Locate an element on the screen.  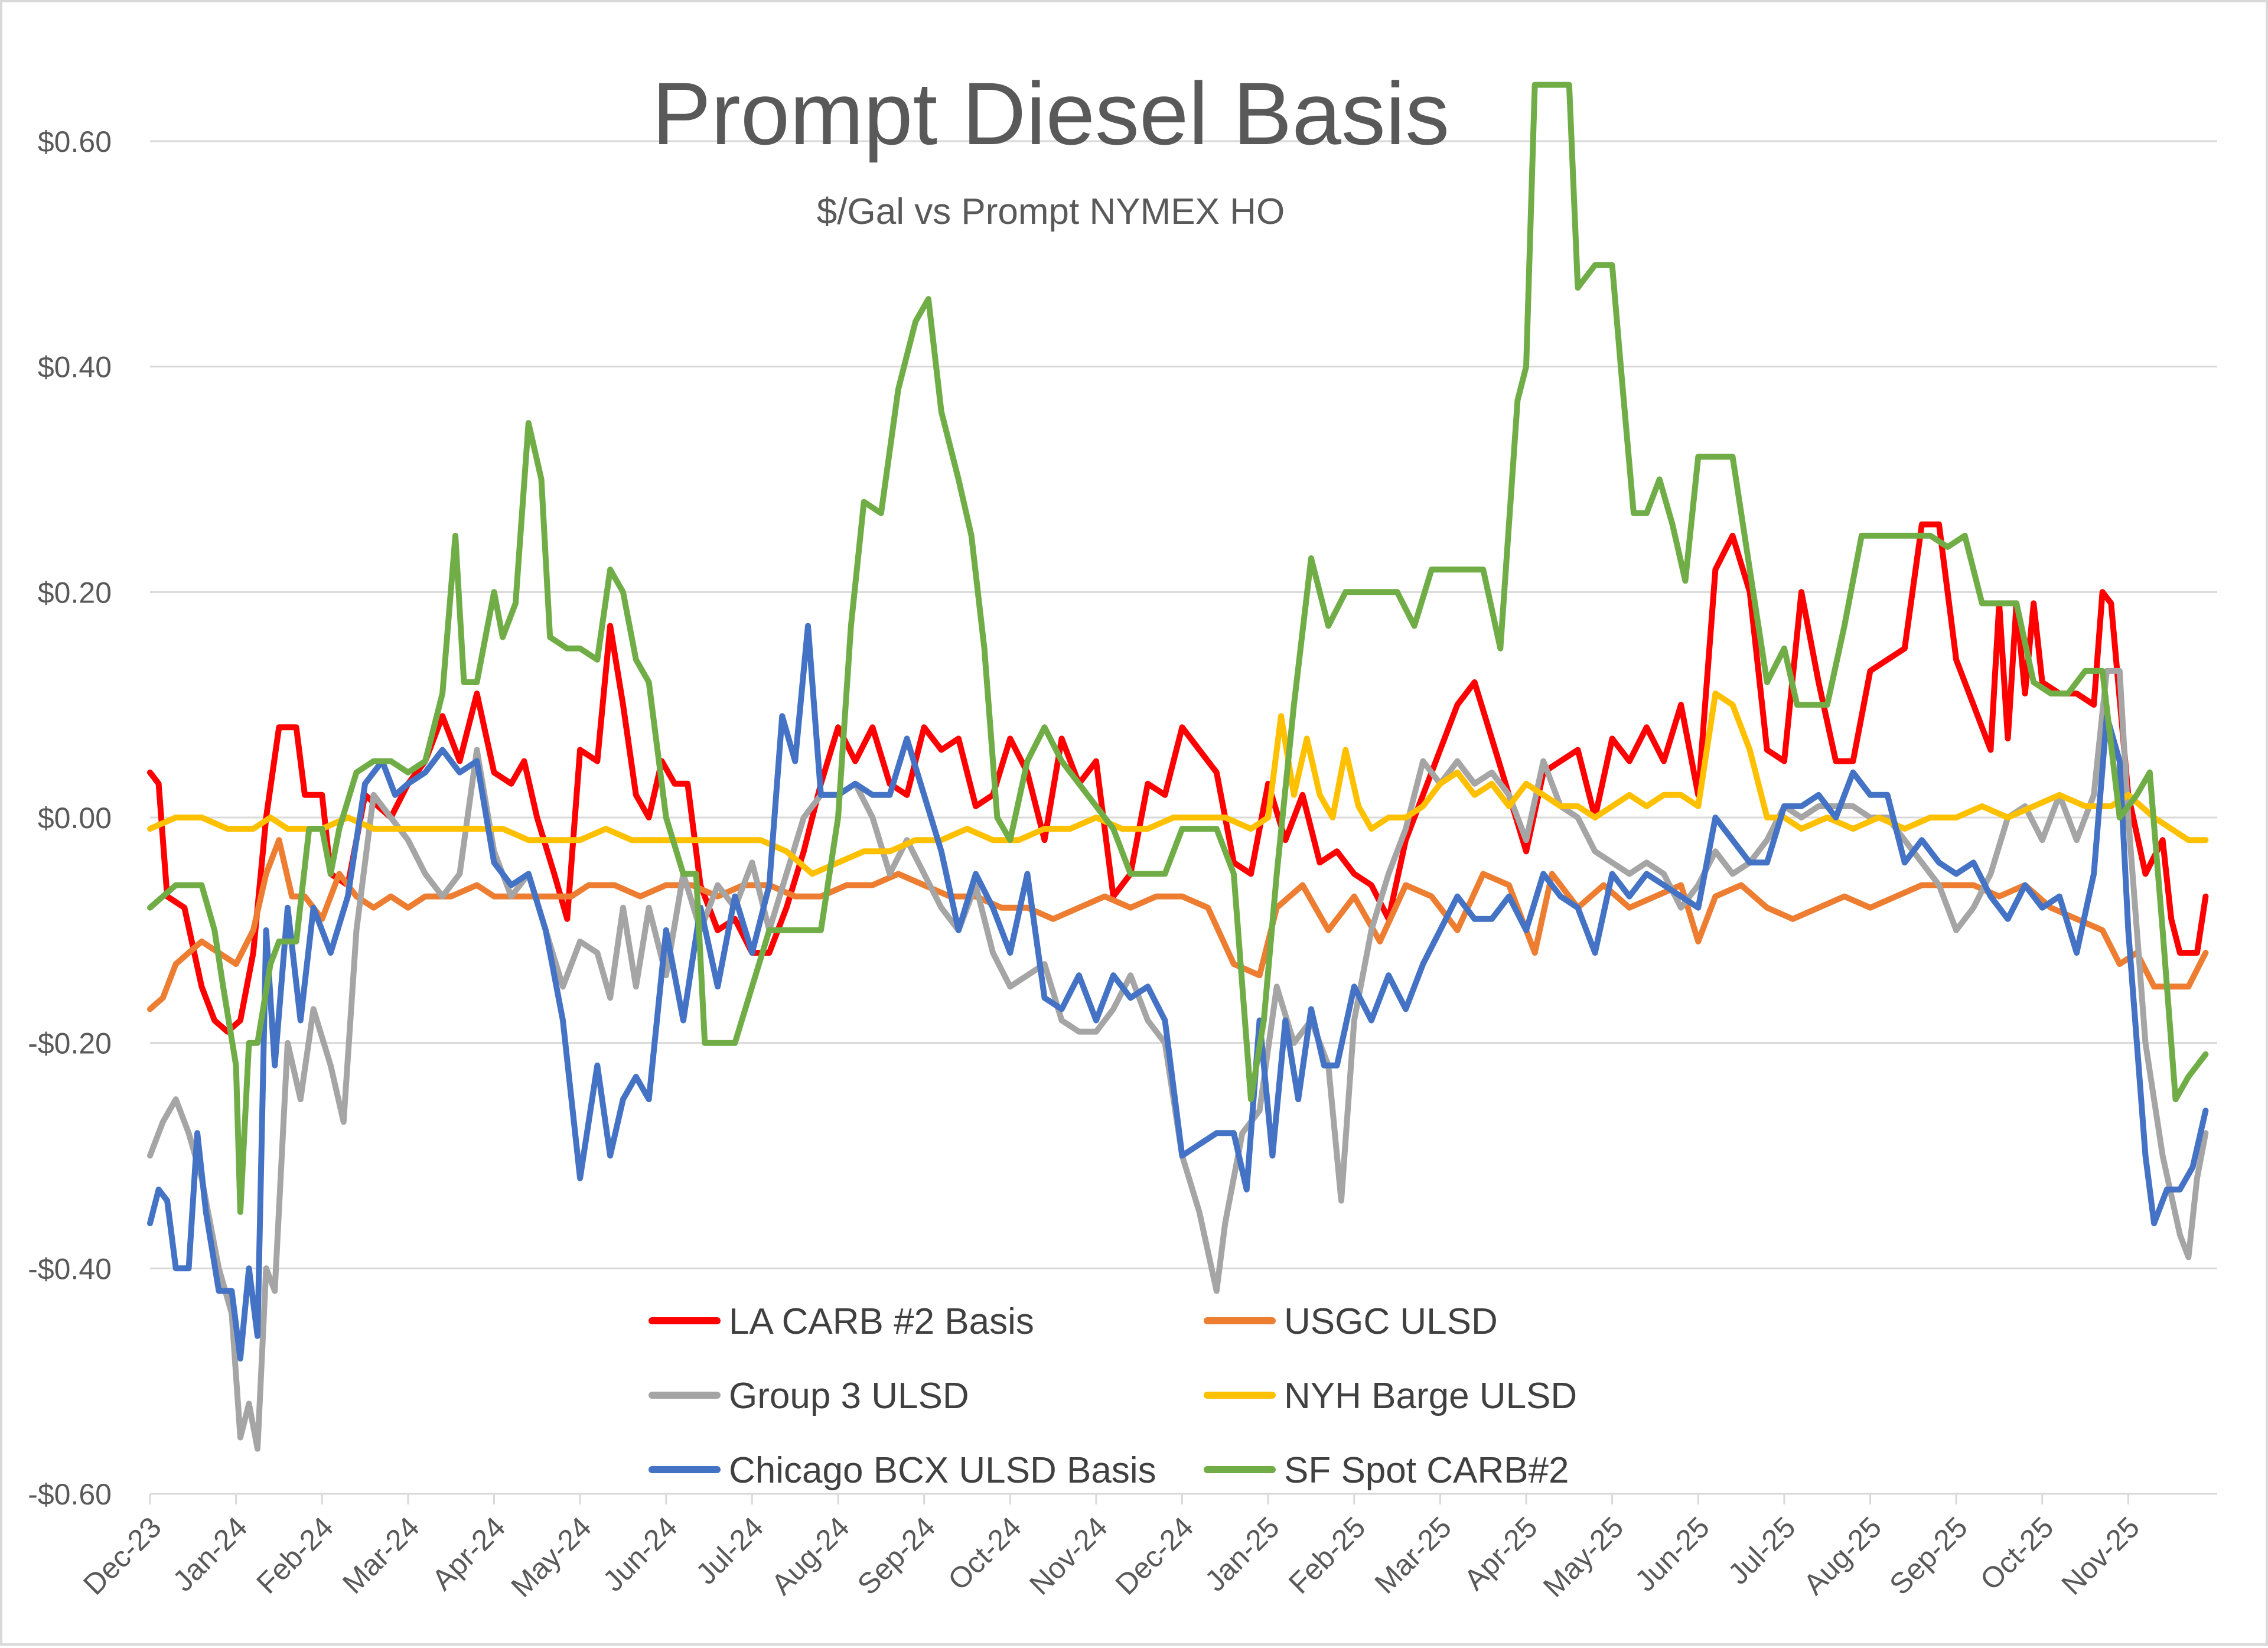
x-tick-label: Oct-25 is located at coordinates (2017, 1553).